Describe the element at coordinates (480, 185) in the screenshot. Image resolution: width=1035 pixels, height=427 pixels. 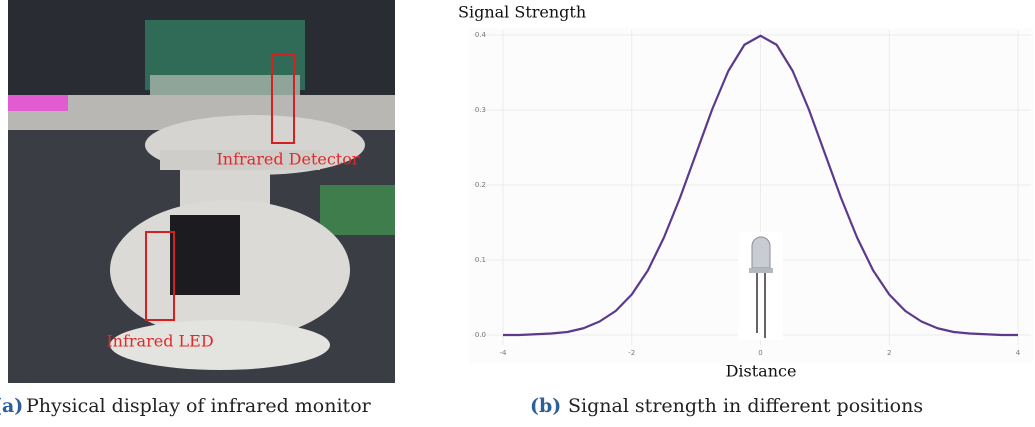
I see `y-tick-label: 0.2` at that location.